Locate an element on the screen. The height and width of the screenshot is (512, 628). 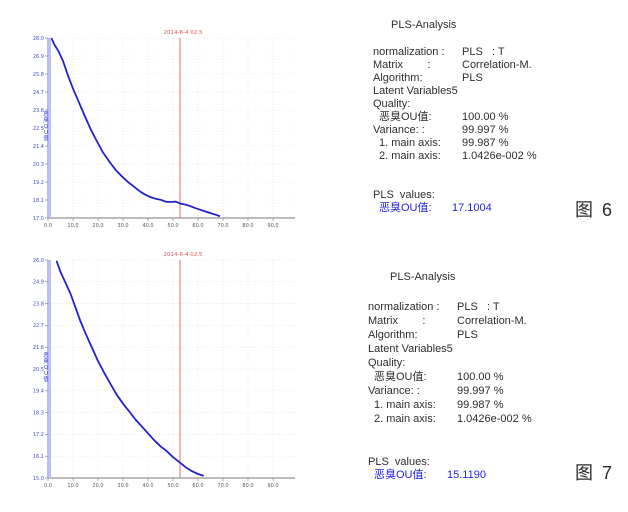
svg-text: 28.0 is located at coordinates (38, 39).